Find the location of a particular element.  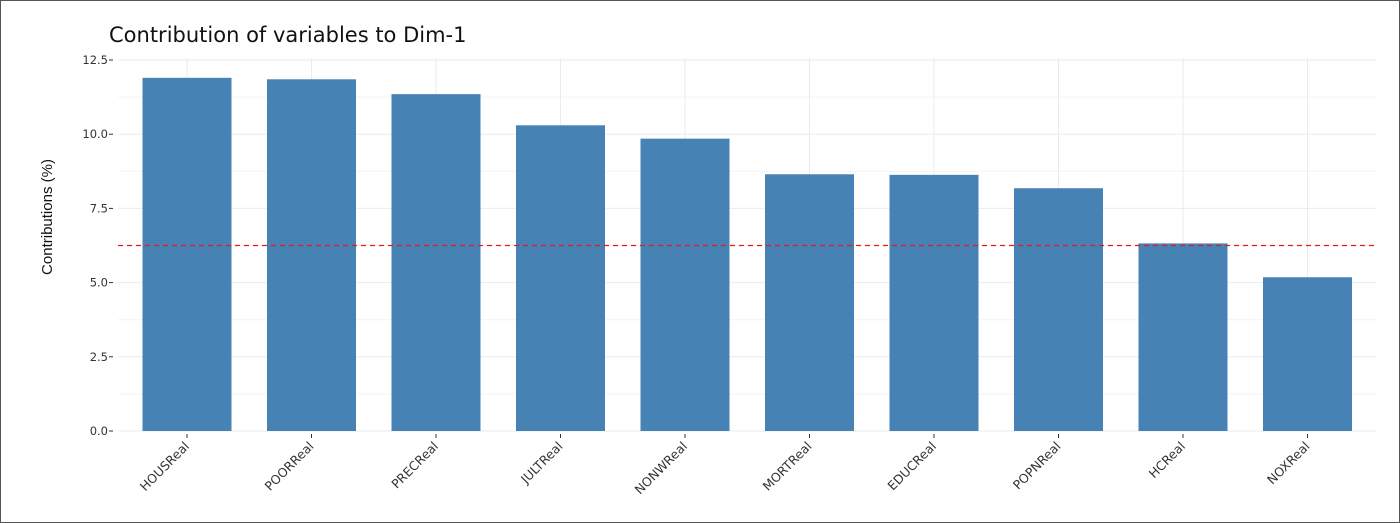

x-tick-label: PRECReal is located at coordinates (414, 465).